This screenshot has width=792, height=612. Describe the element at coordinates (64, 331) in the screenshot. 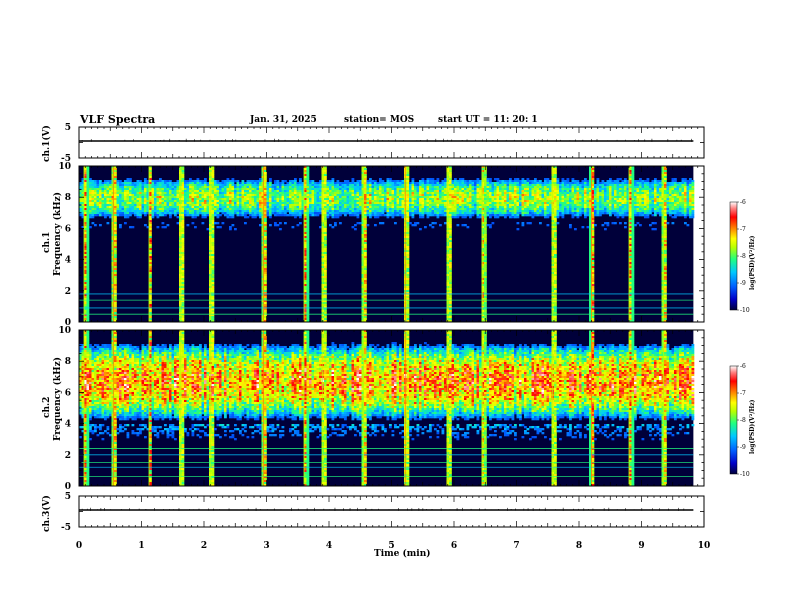

I see `ch2-spec-ytick-label: 10` at that location.